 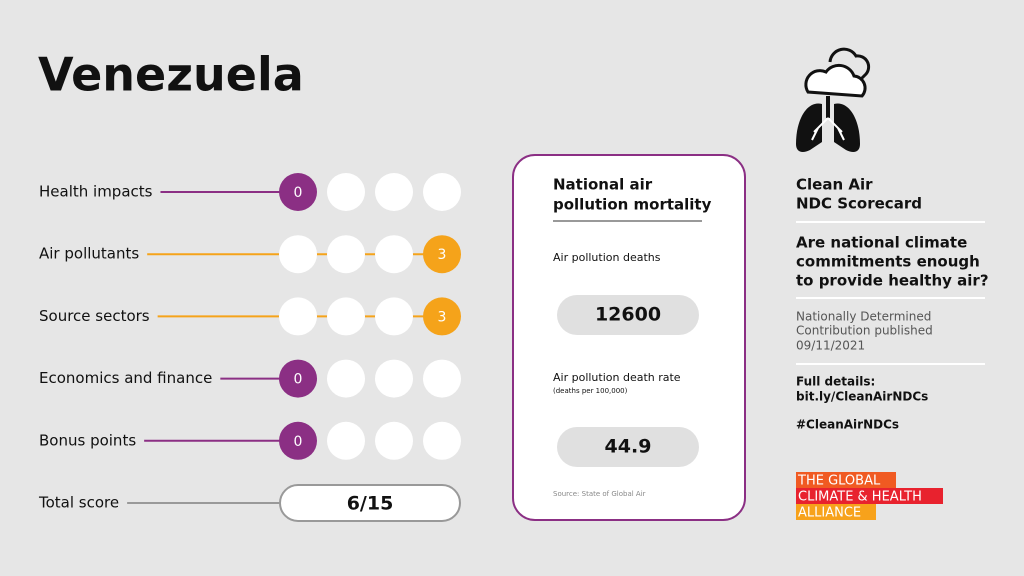 I want to click on question: Are national climate, so click(x=881, y=243).